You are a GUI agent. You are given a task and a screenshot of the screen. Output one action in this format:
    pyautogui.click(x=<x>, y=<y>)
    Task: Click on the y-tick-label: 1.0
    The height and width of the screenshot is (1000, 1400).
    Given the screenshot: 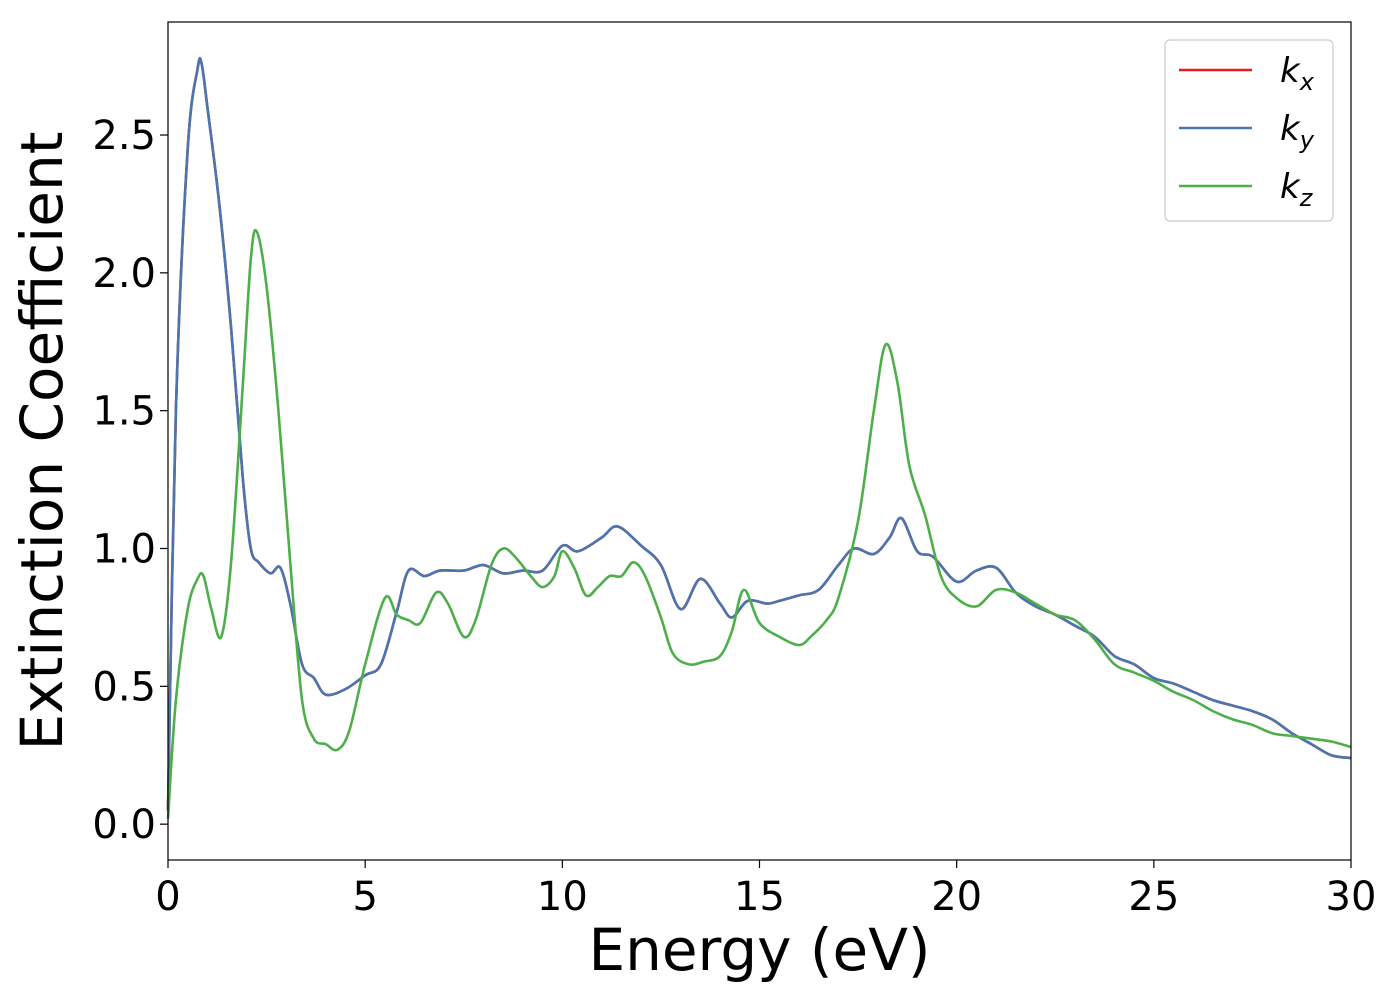 What is the action you would take?
    pyautogui.click(x=124, y=550)
    